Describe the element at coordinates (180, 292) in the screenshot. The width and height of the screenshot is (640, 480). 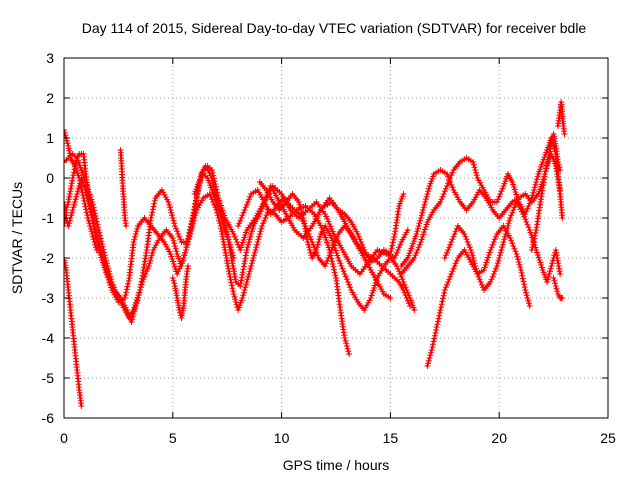
I see `series-s7` at that location.